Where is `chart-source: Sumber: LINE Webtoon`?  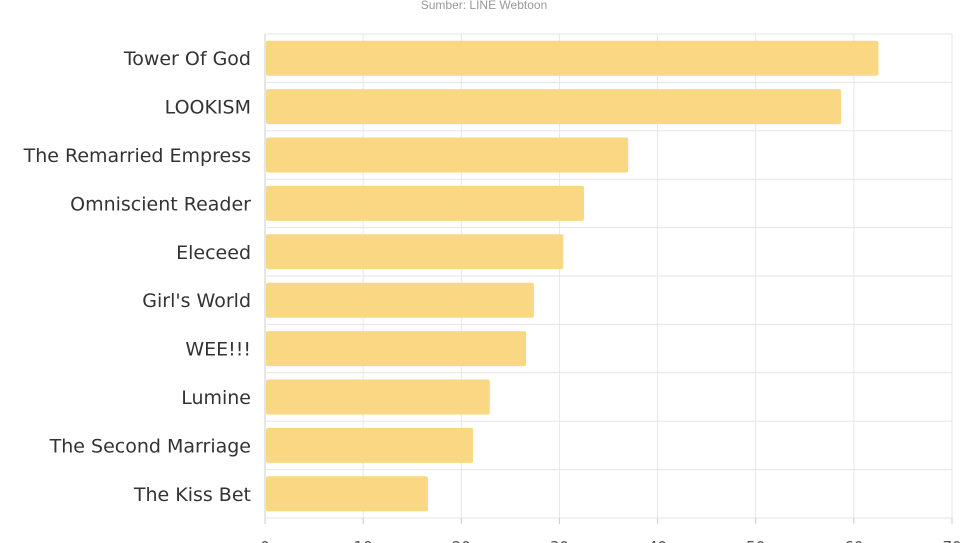
chart-source: Sumber: LINE Webtoon is located at coordinates (484, 6).